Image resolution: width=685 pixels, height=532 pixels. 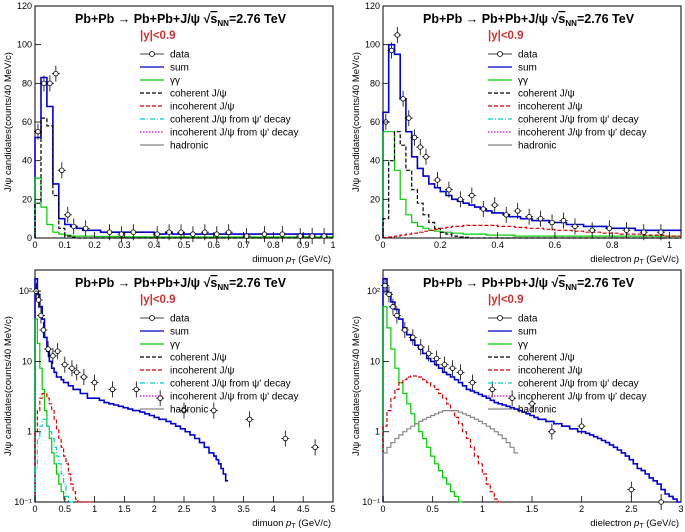 I want to click on x-tick-label: 0.4, so click(x=497, y=245).